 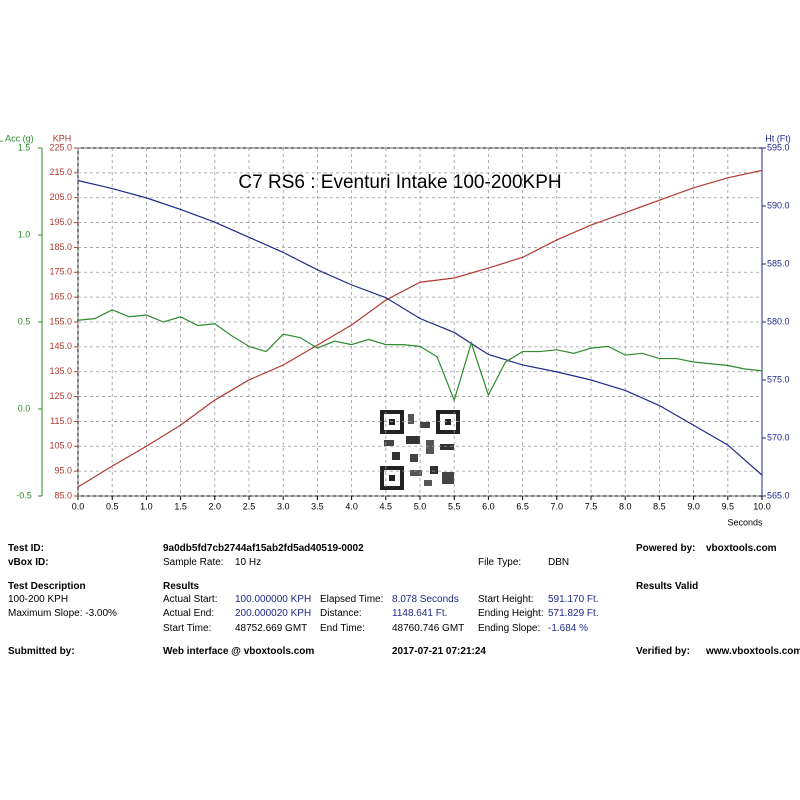 I want to click on x-tick-label: 9.0, so click(x=693, y=506).